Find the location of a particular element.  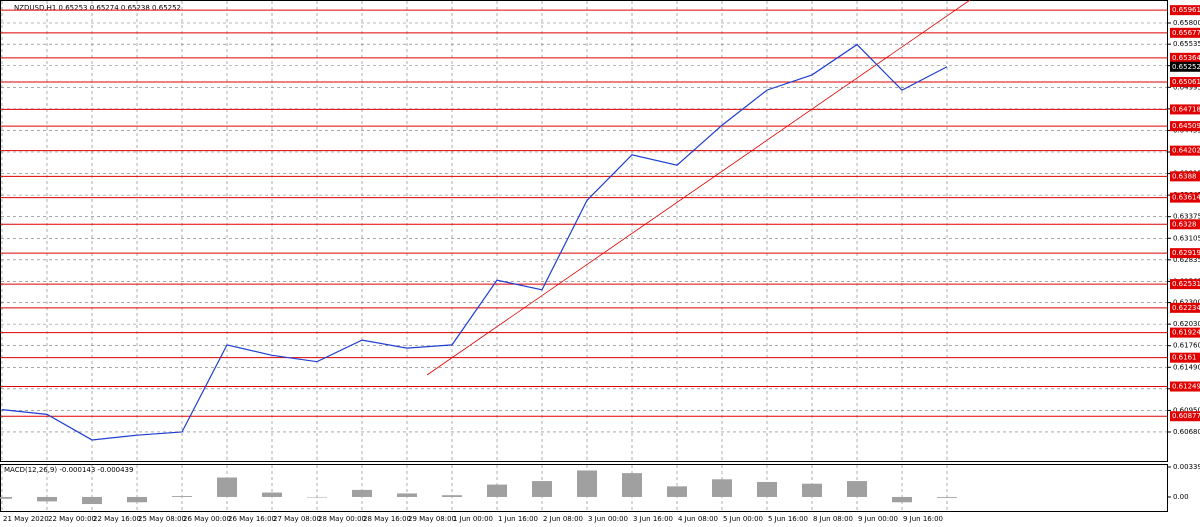

level-label: 0.6328 is located at coordinates (1184, 224).